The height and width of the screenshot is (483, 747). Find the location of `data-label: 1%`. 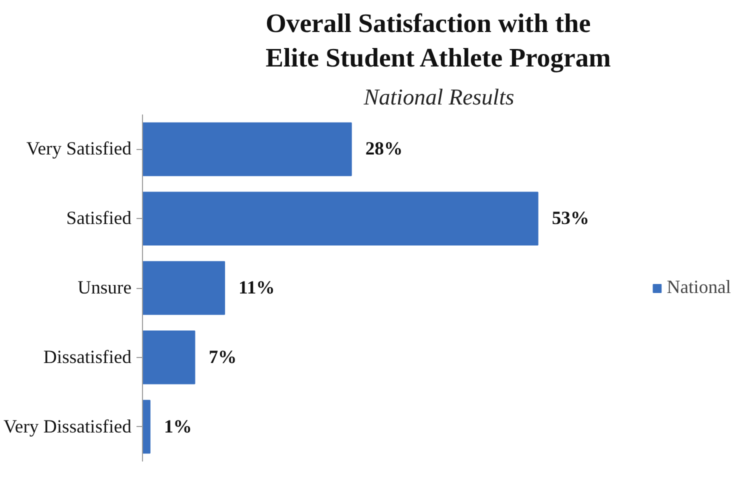

data-label: 1% is located at coordinates (178, 427).